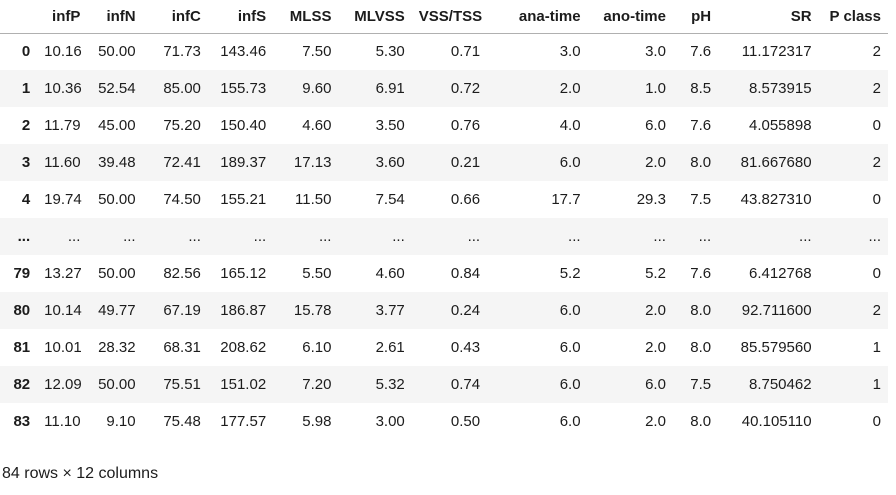  What do you see at coordinates (390, 162) in the screenshot?
I see `table-cell: 3.60` at bounding box center [390, 162].